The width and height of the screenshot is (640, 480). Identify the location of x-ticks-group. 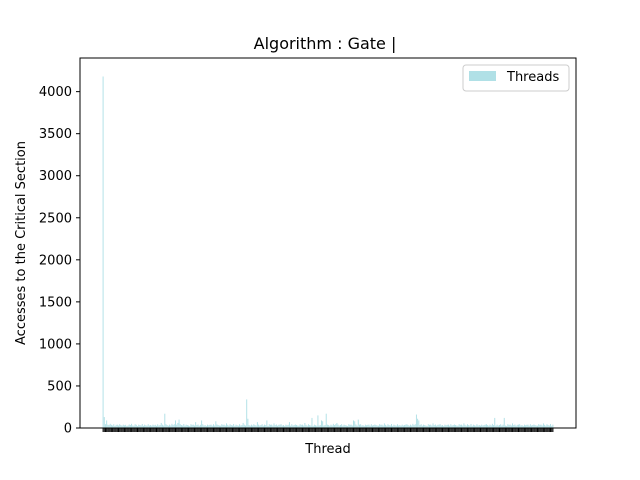
(328, 430).